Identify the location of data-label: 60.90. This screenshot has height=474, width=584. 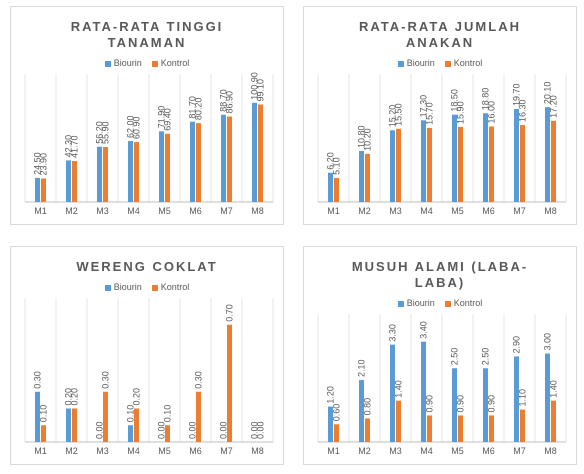
(137, 128).